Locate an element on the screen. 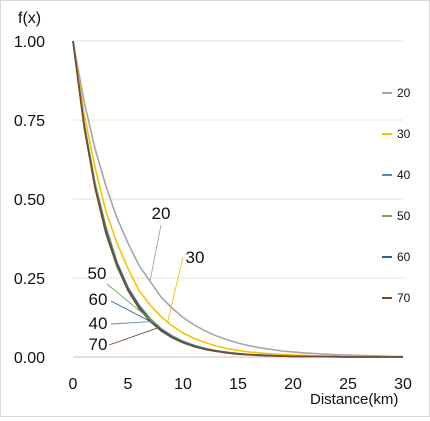 This screenshot has height=421, width=430. legend: 20 30 40 50 60 70 is located at coordinates (396, 195).